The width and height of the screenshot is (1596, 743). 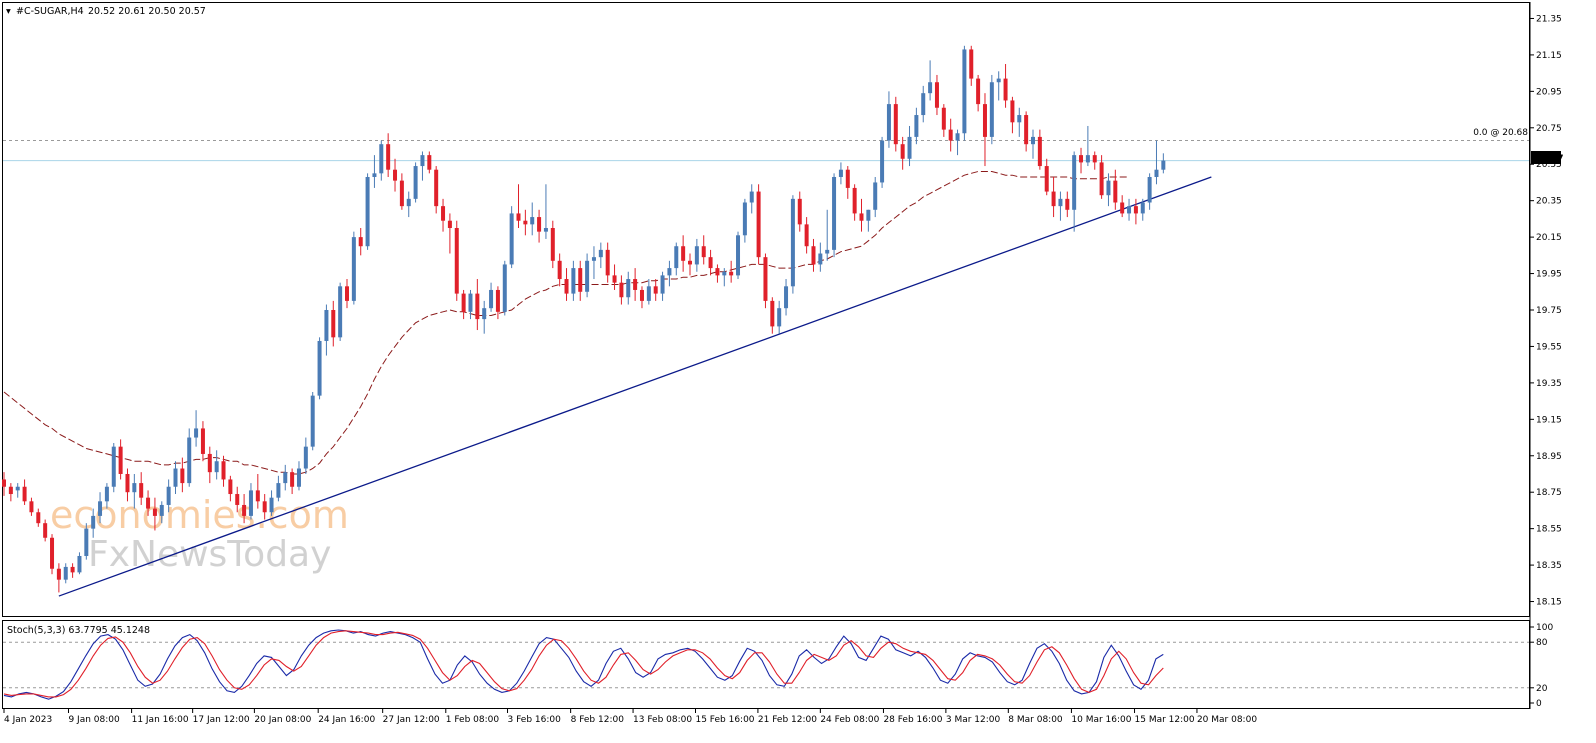 What do you see at coordinates (1549, 311) in the screenshot?
I see `price-tick-label: 19.75` at bounding box center [1549, 311].